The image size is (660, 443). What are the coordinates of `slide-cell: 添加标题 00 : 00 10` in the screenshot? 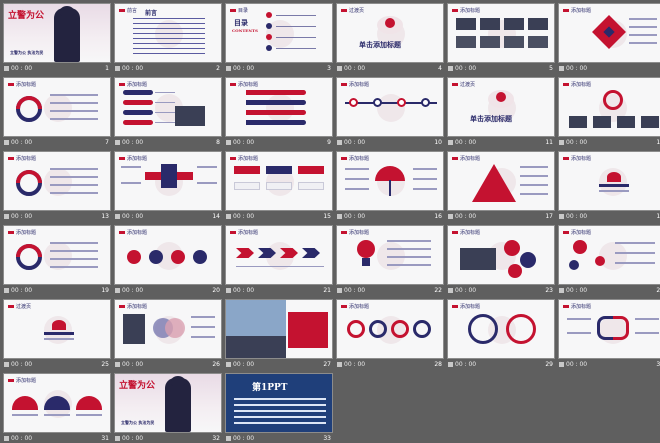 It's located at (390, 112).